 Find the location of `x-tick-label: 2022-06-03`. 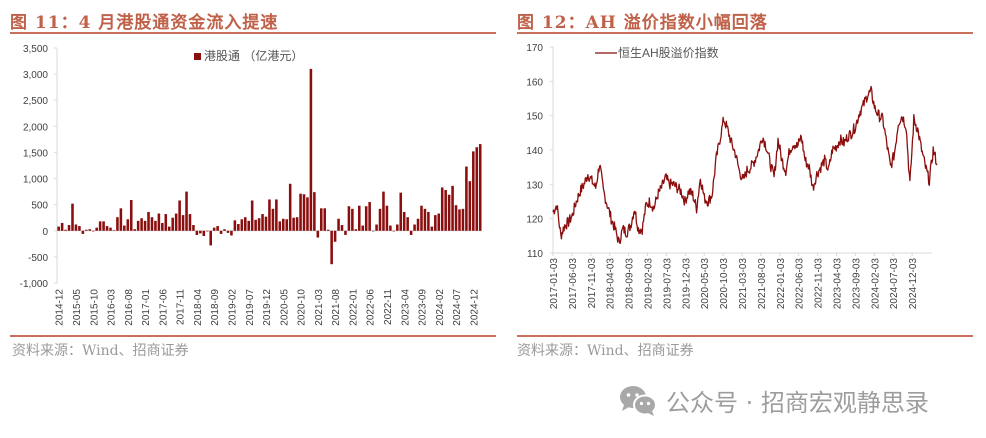

x-tick-label: 2022-06-03 is located at coordinates (800, 284).